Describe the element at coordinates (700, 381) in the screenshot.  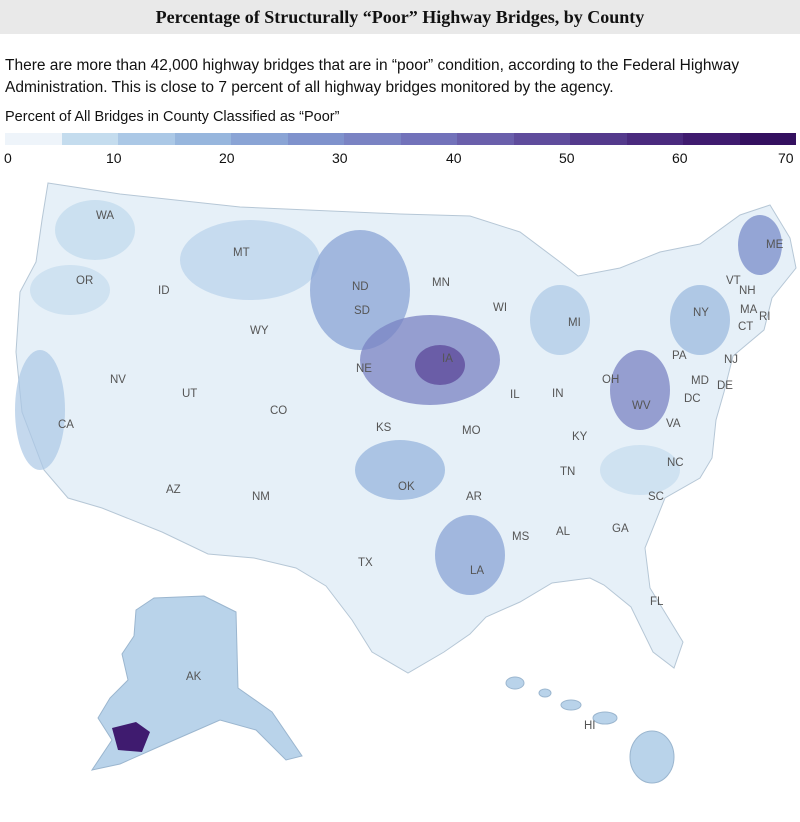
I see `state-label: MD` at that location.